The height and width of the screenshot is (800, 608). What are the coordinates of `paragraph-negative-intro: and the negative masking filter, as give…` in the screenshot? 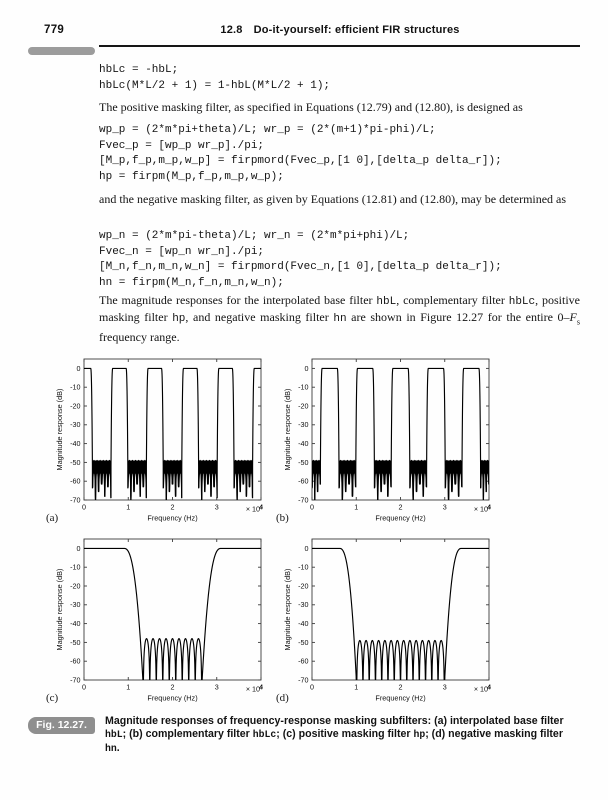 It's located at (339, 199).